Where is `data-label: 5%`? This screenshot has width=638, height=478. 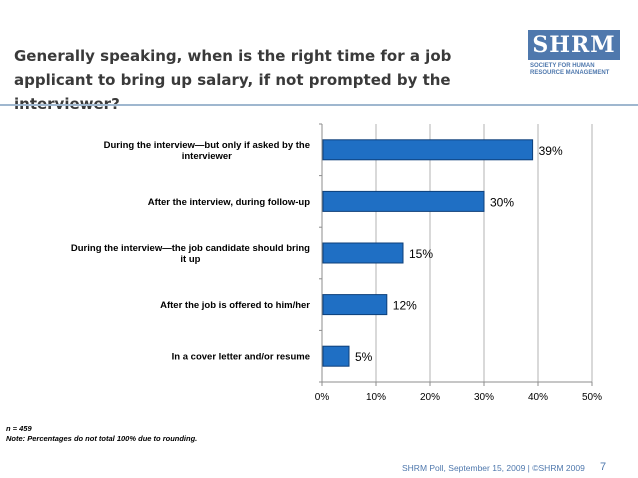
data-label: 5% is located at coordinates (364, 357).